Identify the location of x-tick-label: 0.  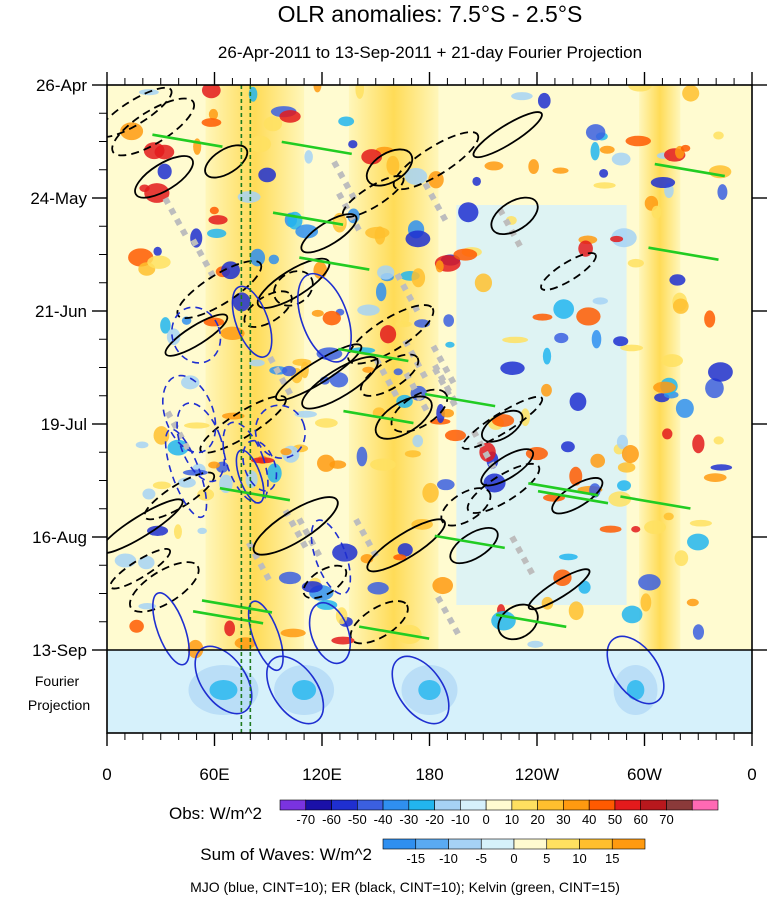
(106, 774).